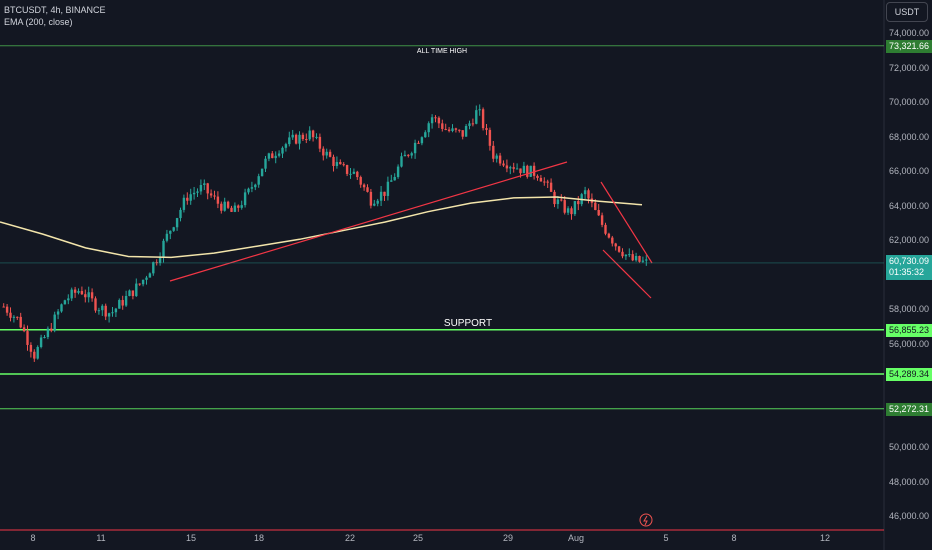 The width and height of the screenshot is (932, 550). I want to click on y-tick-label: 70,000.00, so click(909, 102).